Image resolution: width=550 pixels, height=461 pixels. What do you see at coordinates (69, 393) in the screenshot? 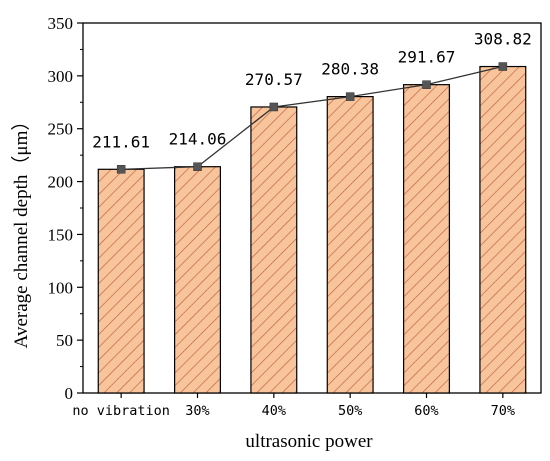
I see `y-tick-label: 0` at bounding box center [69, 393].